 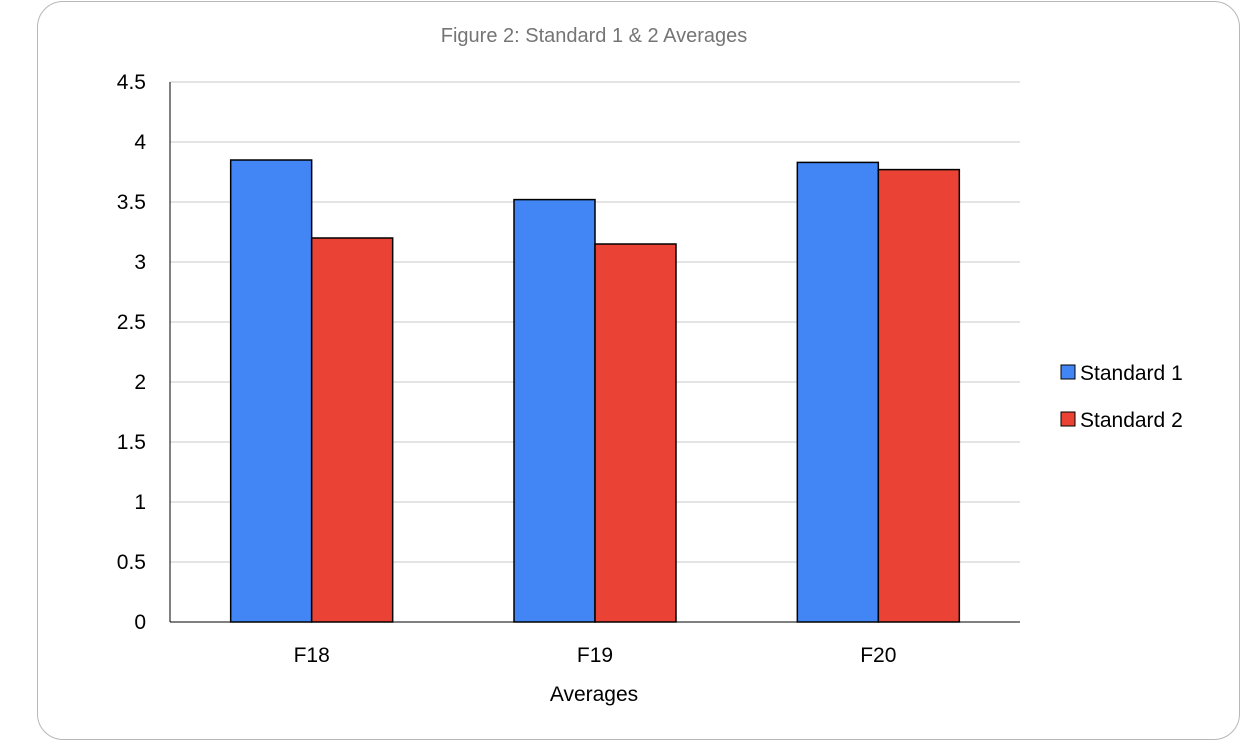 What do you see at coordinates (131, 442) in the screenshot?
I see `y-tick-label: 1.5` at bounding box center [131, 442].